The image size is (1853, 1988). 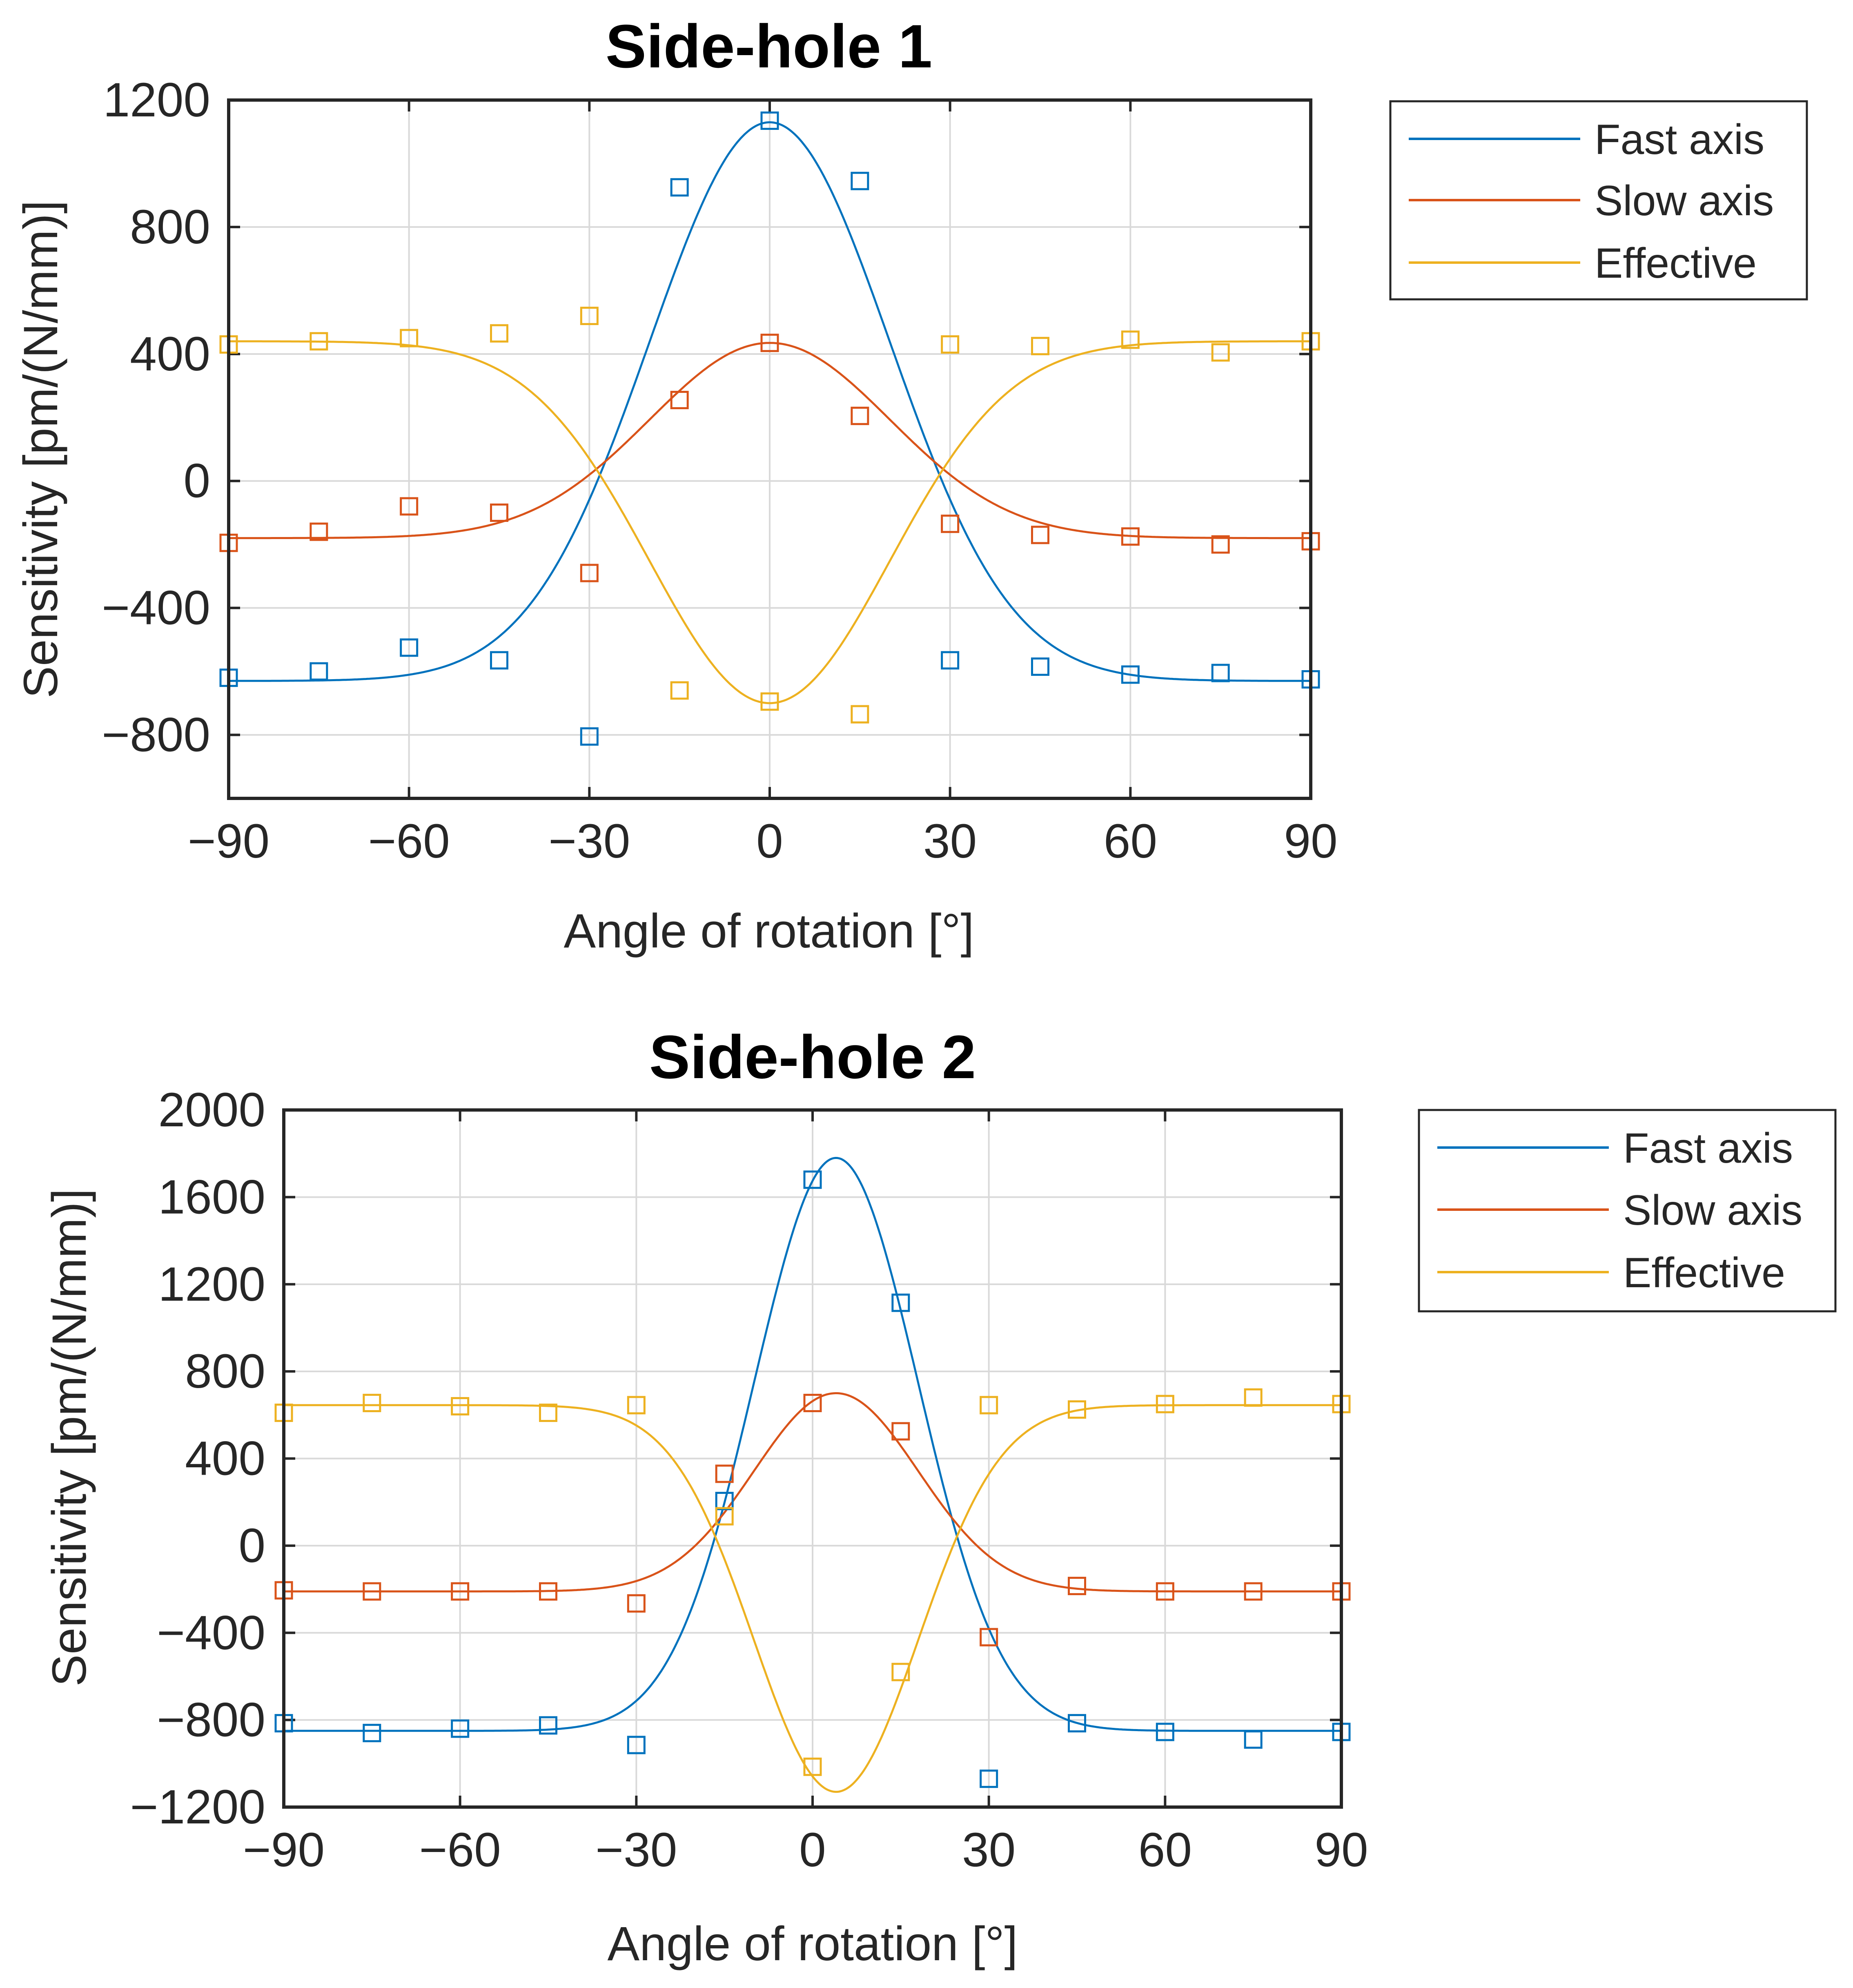 I want to click on y-tick-label: 1600, so click(x=211, y=1197).